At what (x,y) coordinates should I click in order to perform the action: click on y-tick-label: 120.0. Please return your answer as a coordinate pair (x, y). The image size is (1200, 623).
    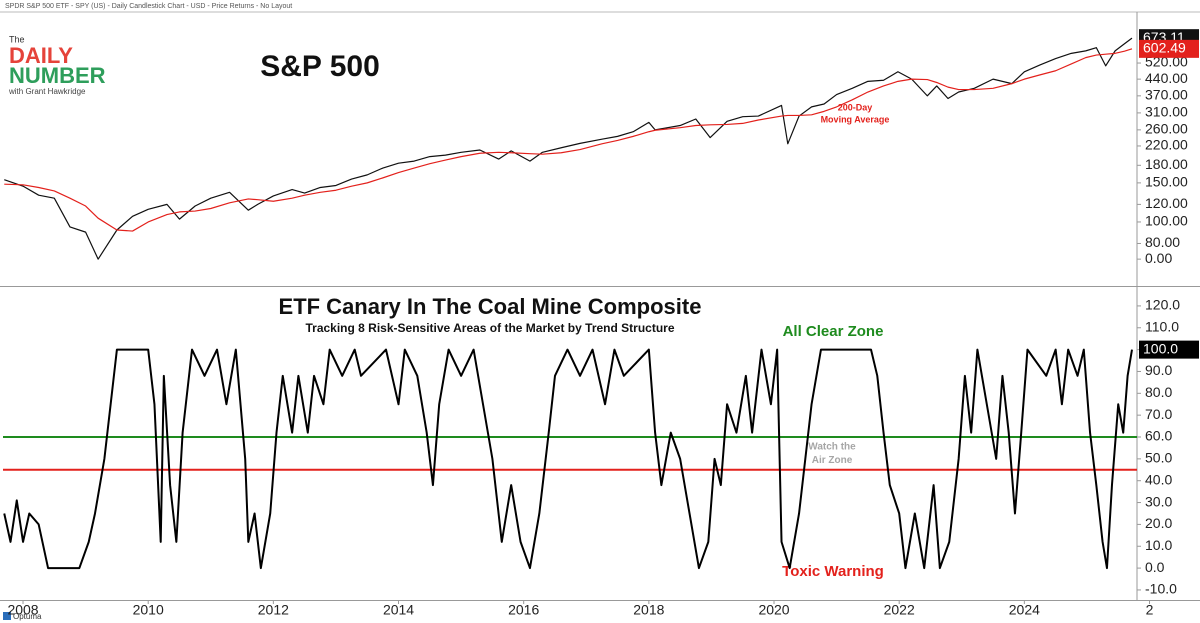
    Looking at the image, I should click on (1162, 305).